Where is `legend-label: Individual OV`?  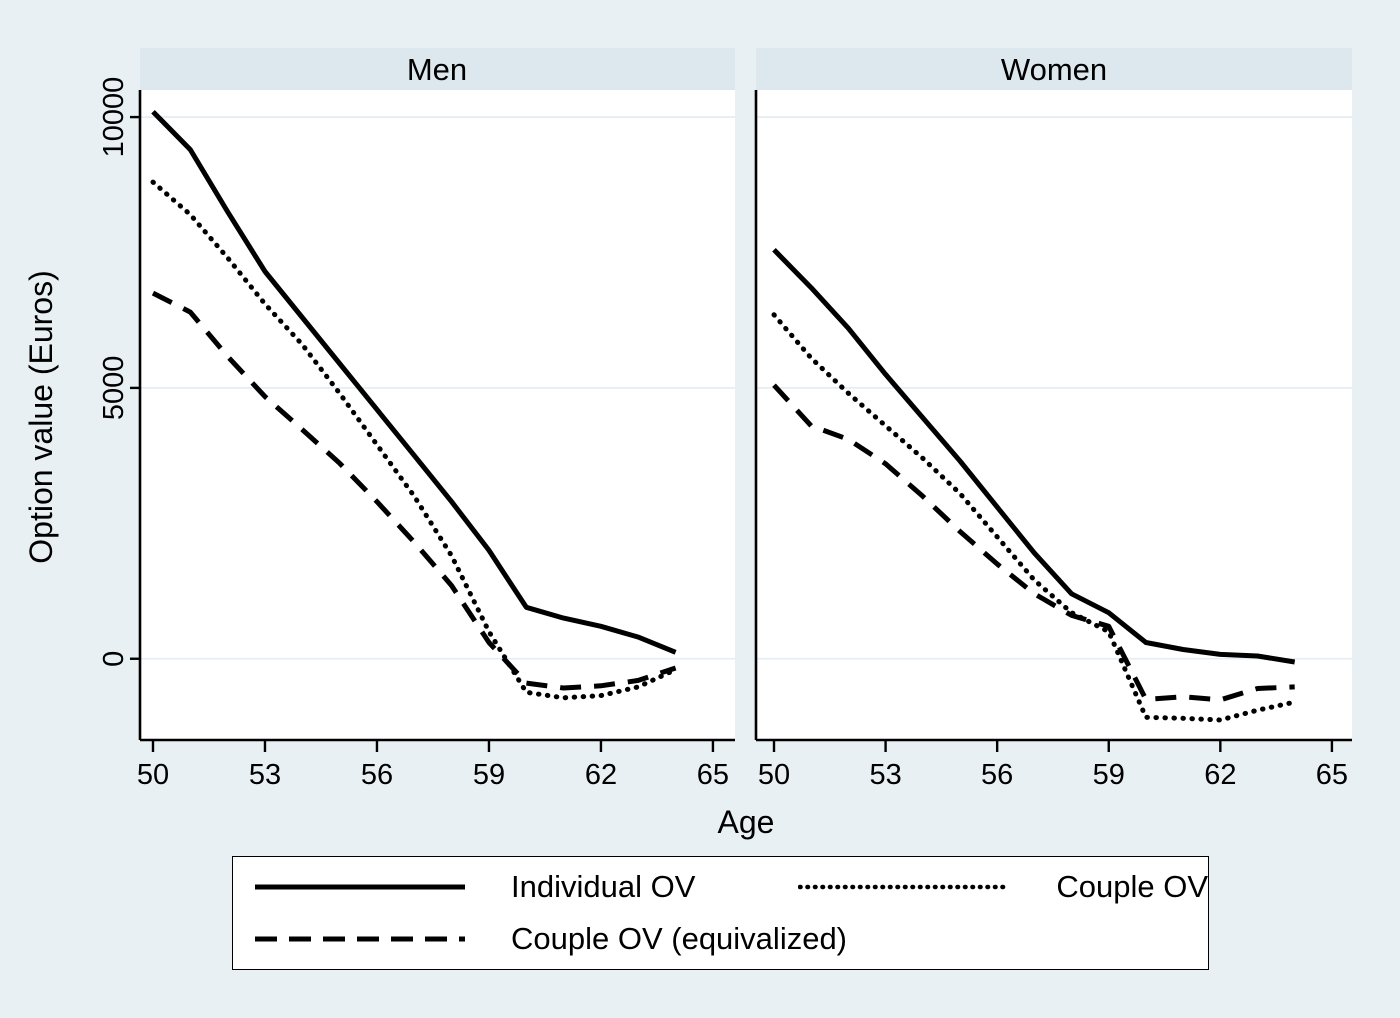 legend-label: Individual OV is located at coordinates (603, 886).